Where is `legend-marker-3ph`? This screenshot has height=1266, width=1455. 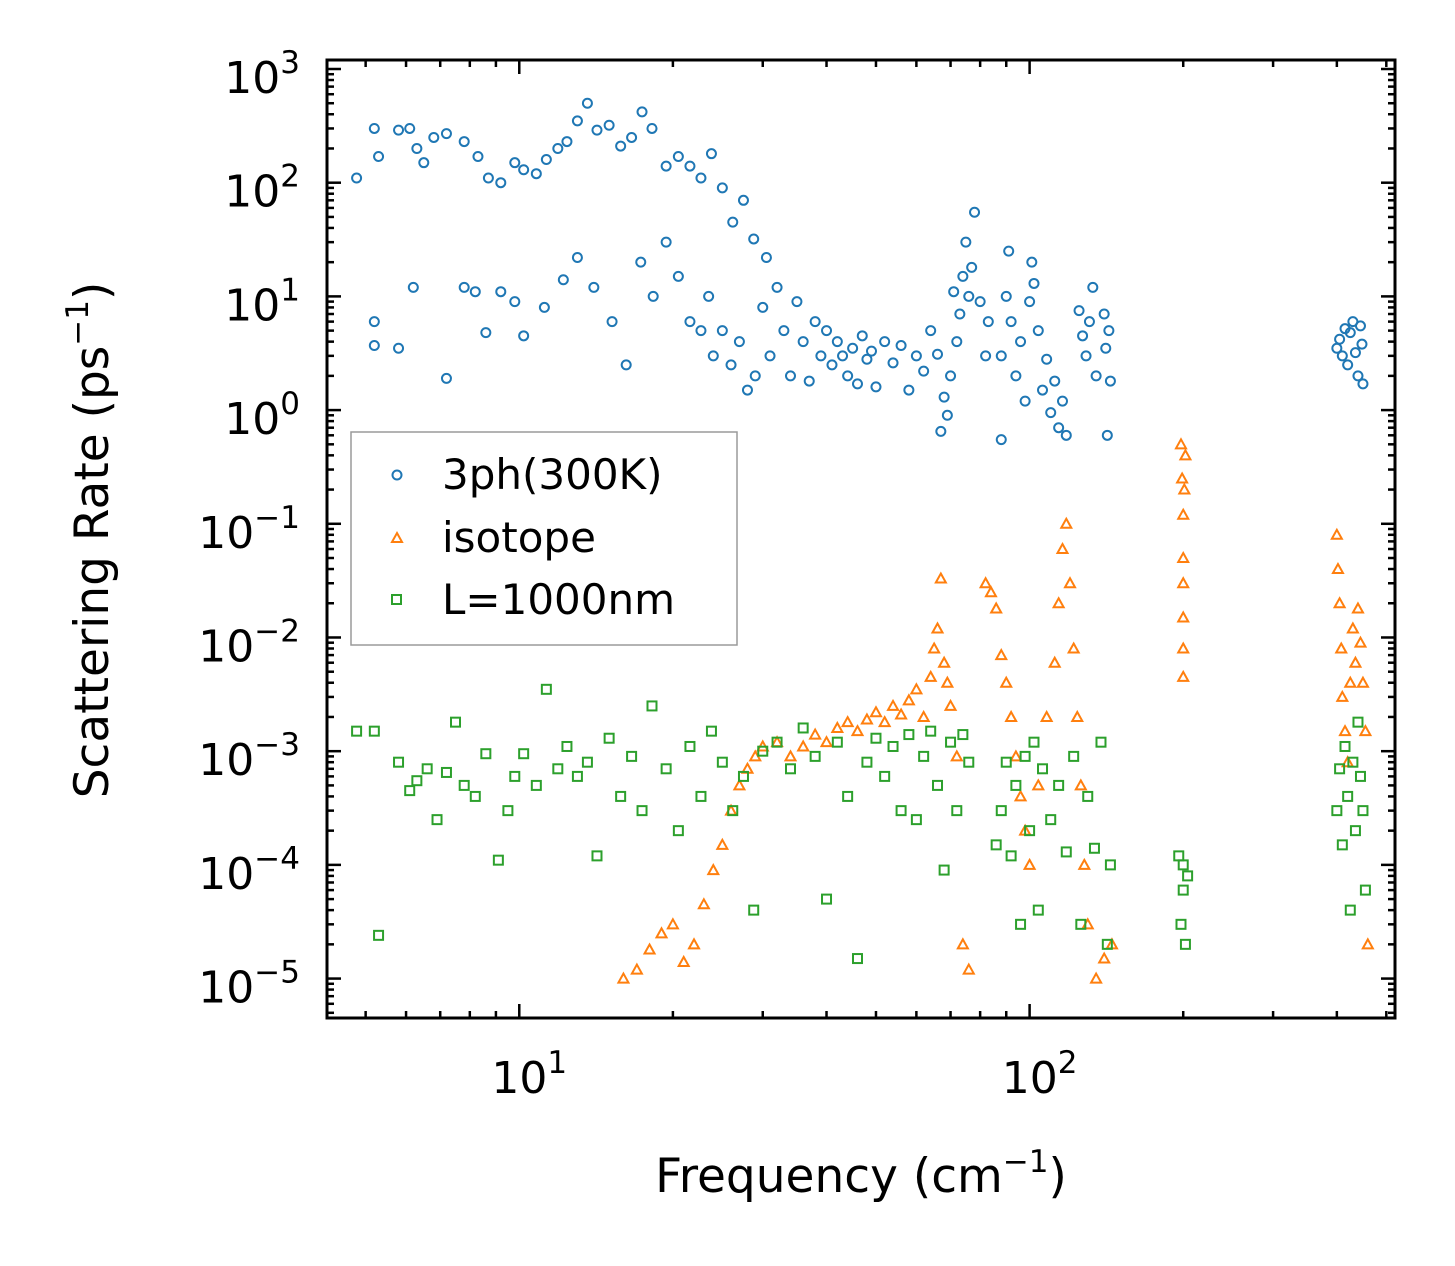 legend-marker-3ph is located at coordinates (397, 475).